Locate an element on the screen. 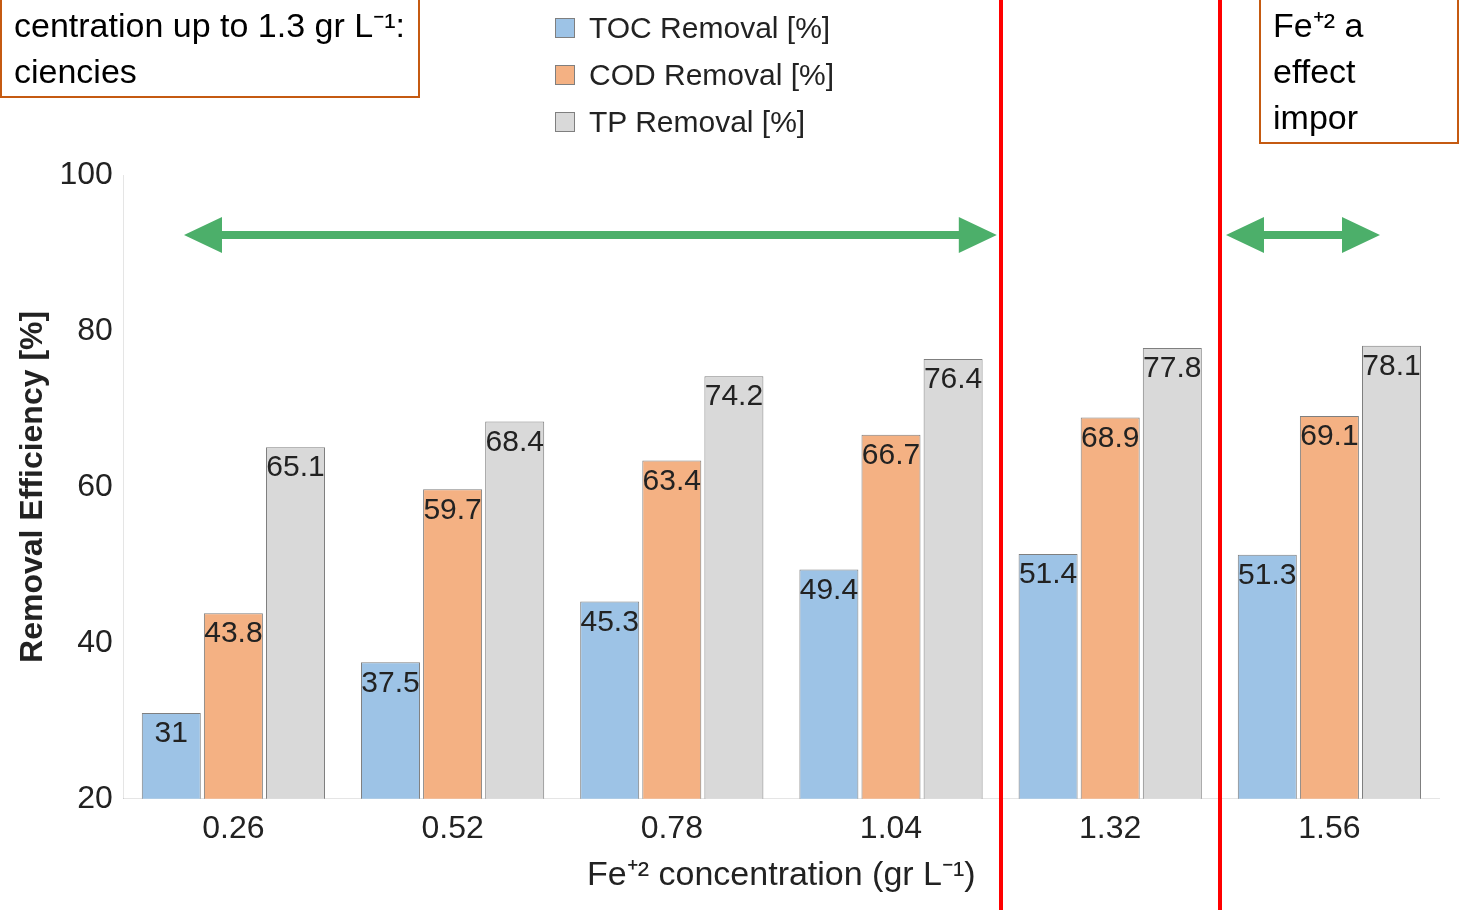  data-label: 76.4 is located at coordinates (953, 378).